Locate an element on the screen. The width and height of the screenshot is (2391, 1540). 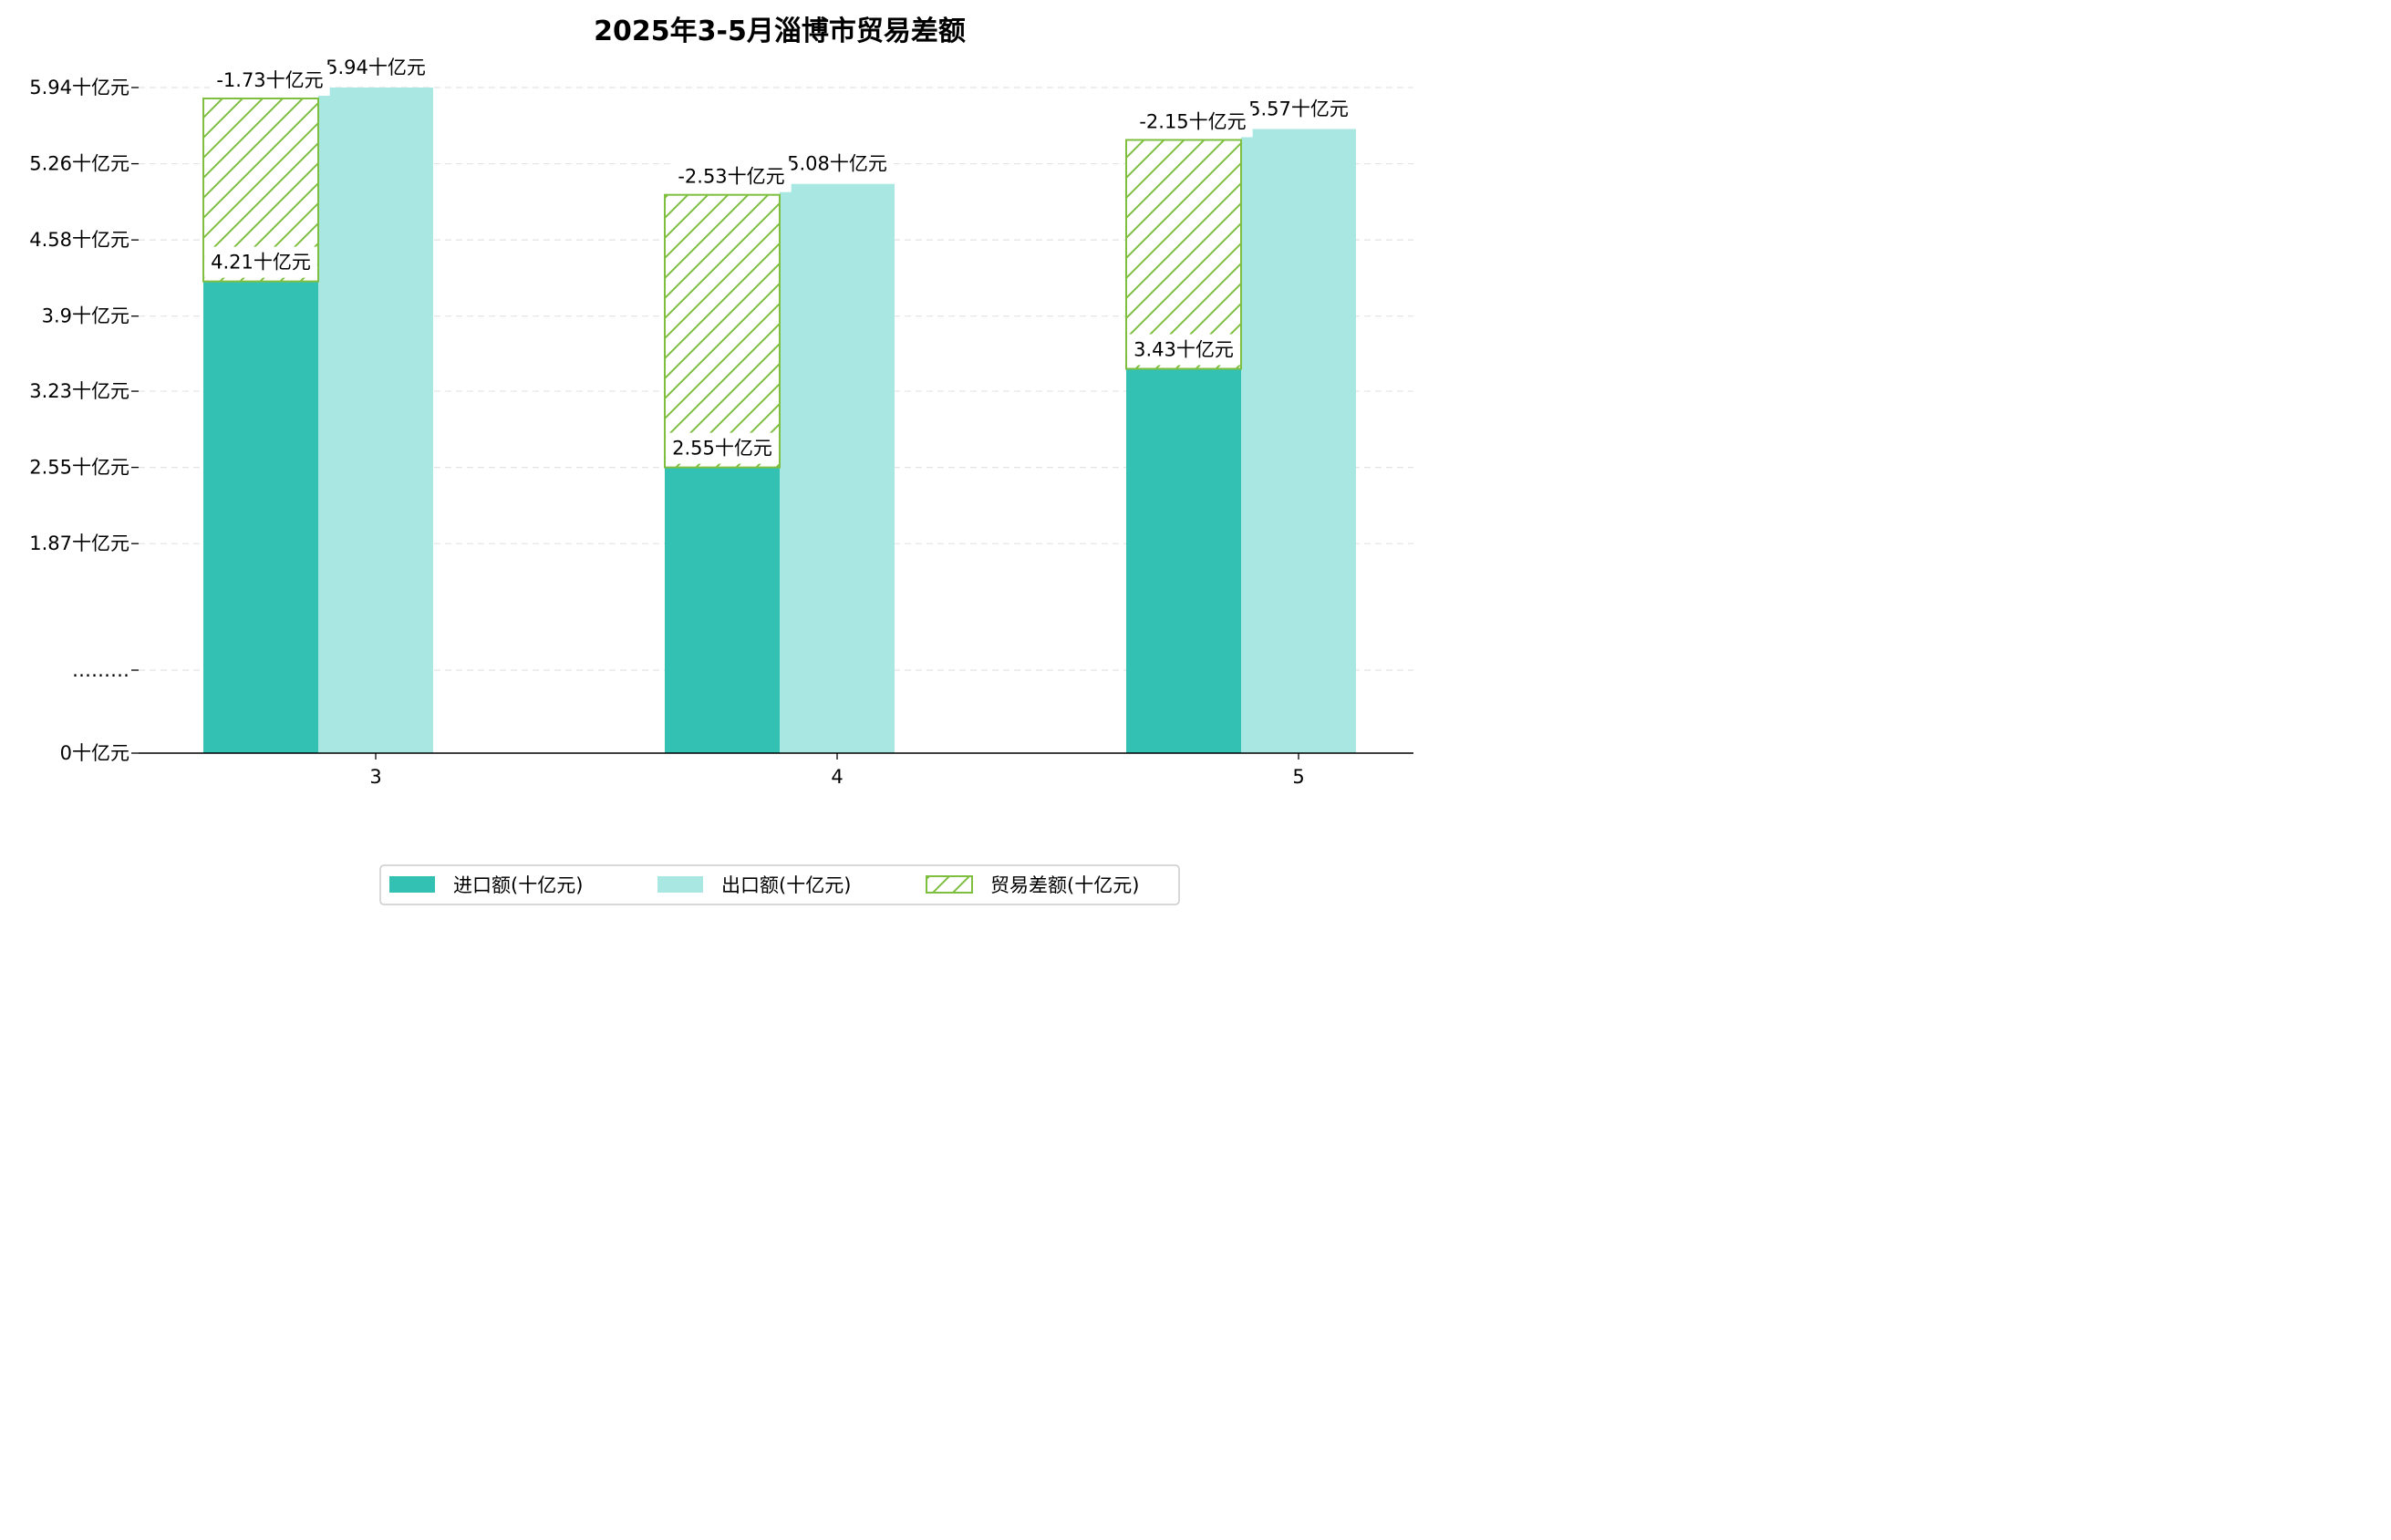
data-label: -1.73十亿元 is located at coordinates (270, 80).